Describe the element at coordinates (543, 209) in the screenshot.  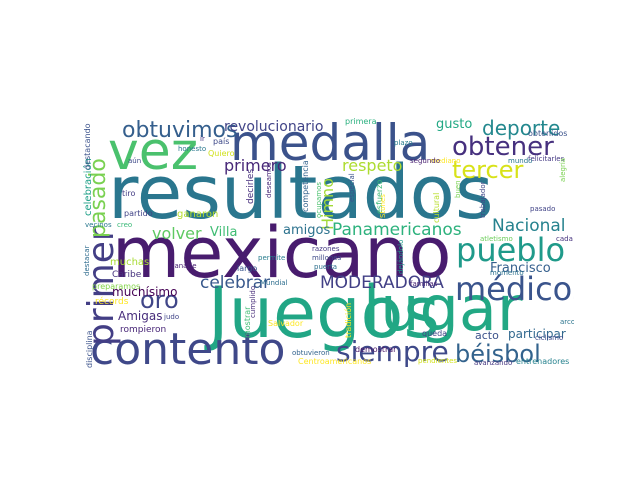
I see `cloud-word: pasado` at that location.